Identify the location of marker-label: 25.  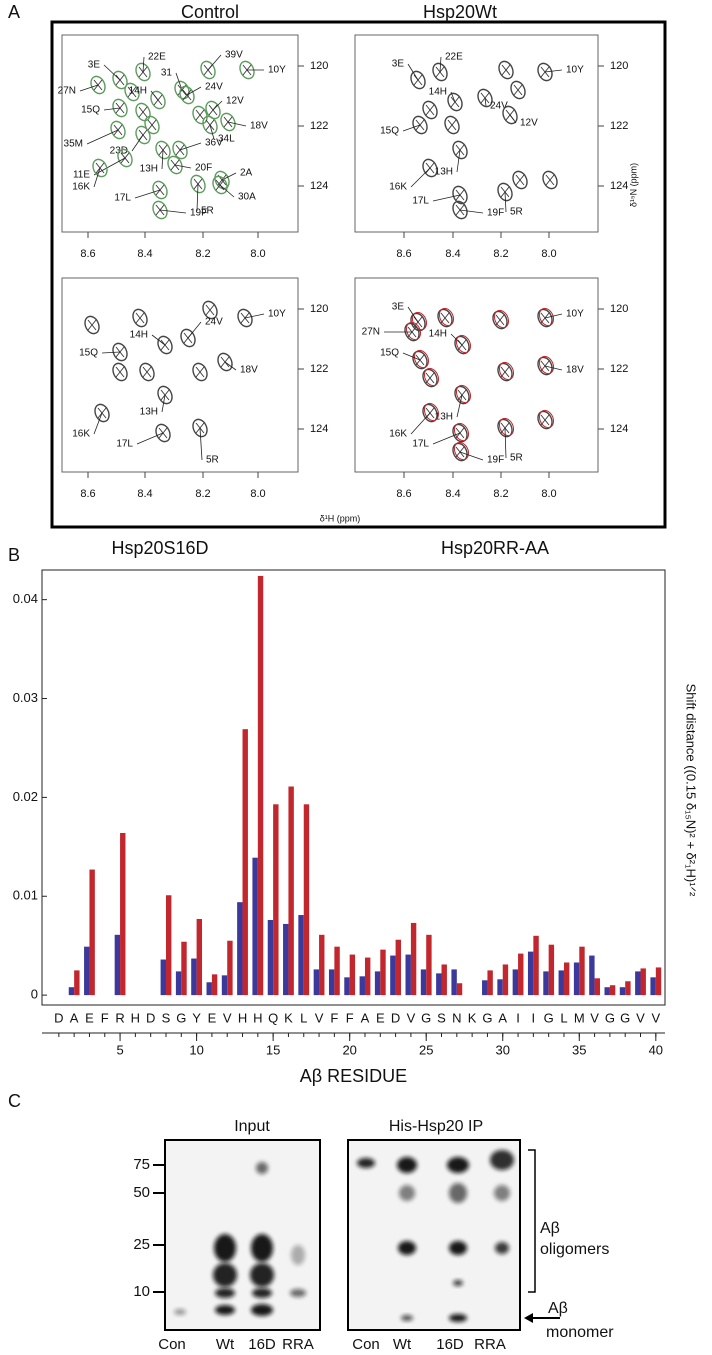
(141, 1244).